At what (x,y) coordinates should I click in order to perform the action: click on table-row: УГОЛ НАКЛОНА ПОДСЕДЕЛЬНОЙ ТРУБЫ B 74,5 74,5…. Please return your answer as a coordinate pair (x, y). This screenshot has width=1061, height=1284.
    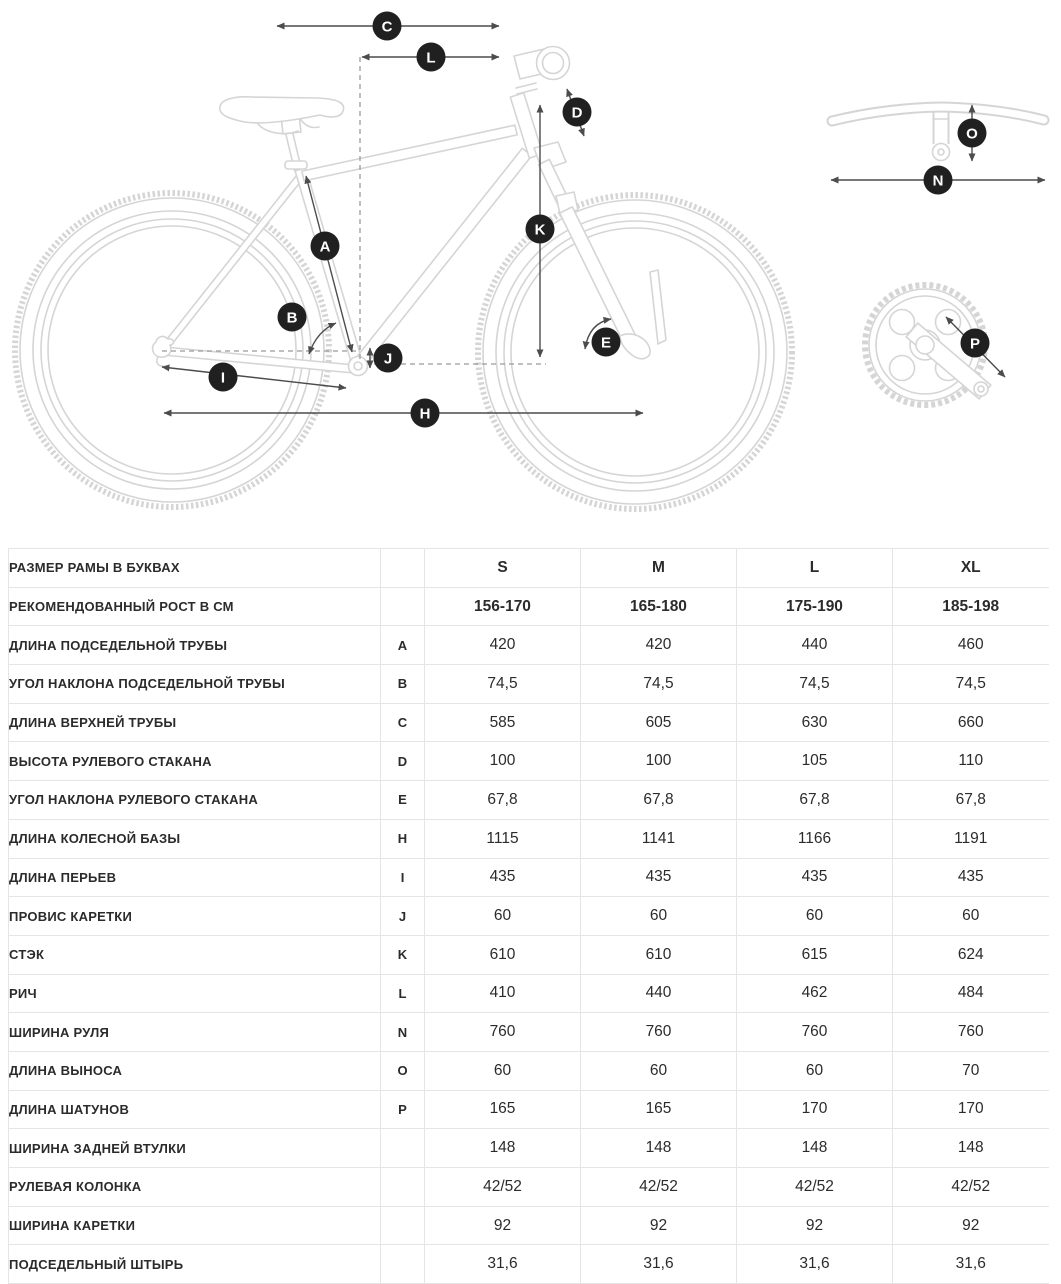
    Looking at the image, I should click on (528, 684).